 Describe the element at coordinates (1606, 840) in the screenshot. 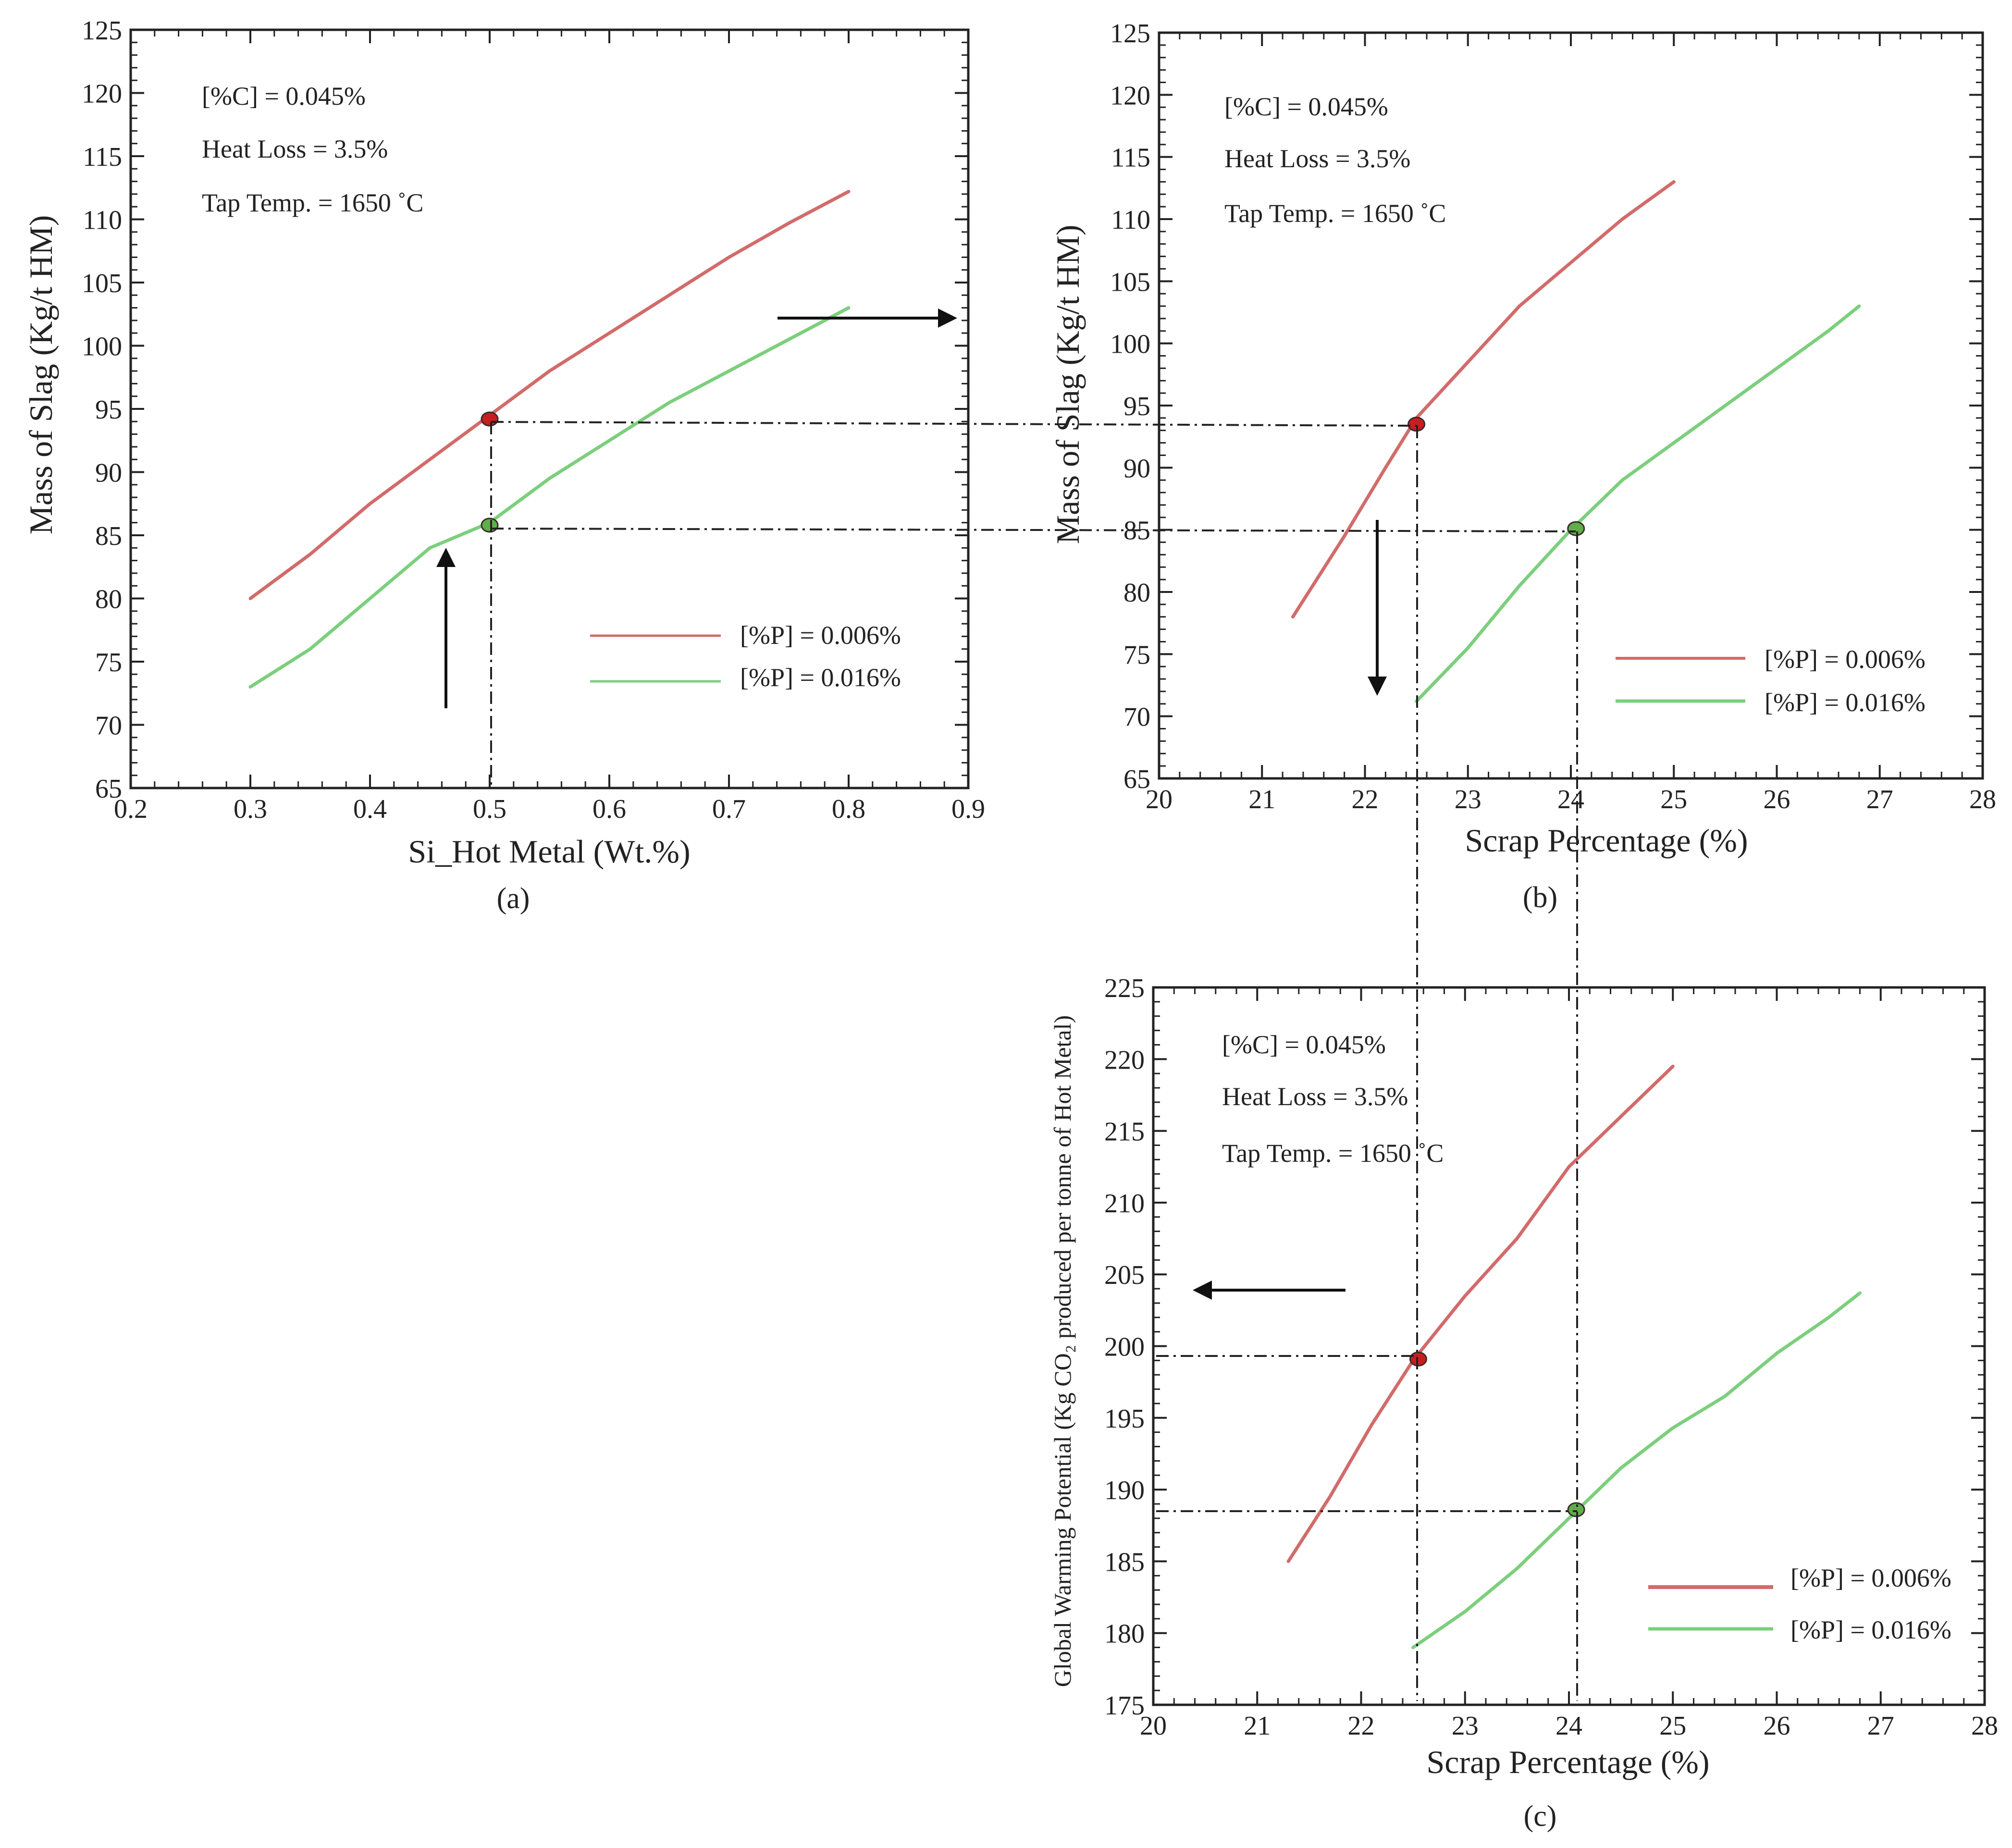

I see `x-axis-title-b: Scrap Percentage (%)` at that location.